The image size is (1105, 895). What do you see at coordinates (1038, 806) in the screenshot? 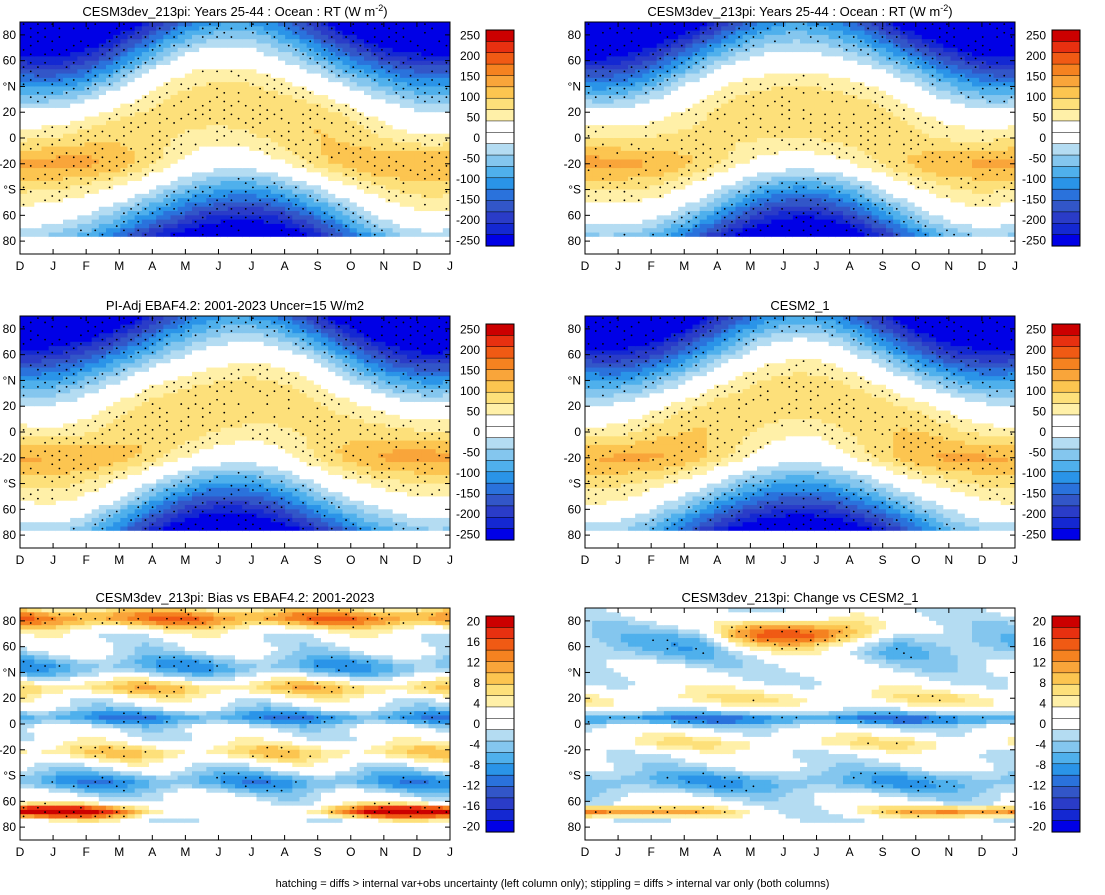
I see `colorbar-label: -16` at bounding box center [1038, 806].